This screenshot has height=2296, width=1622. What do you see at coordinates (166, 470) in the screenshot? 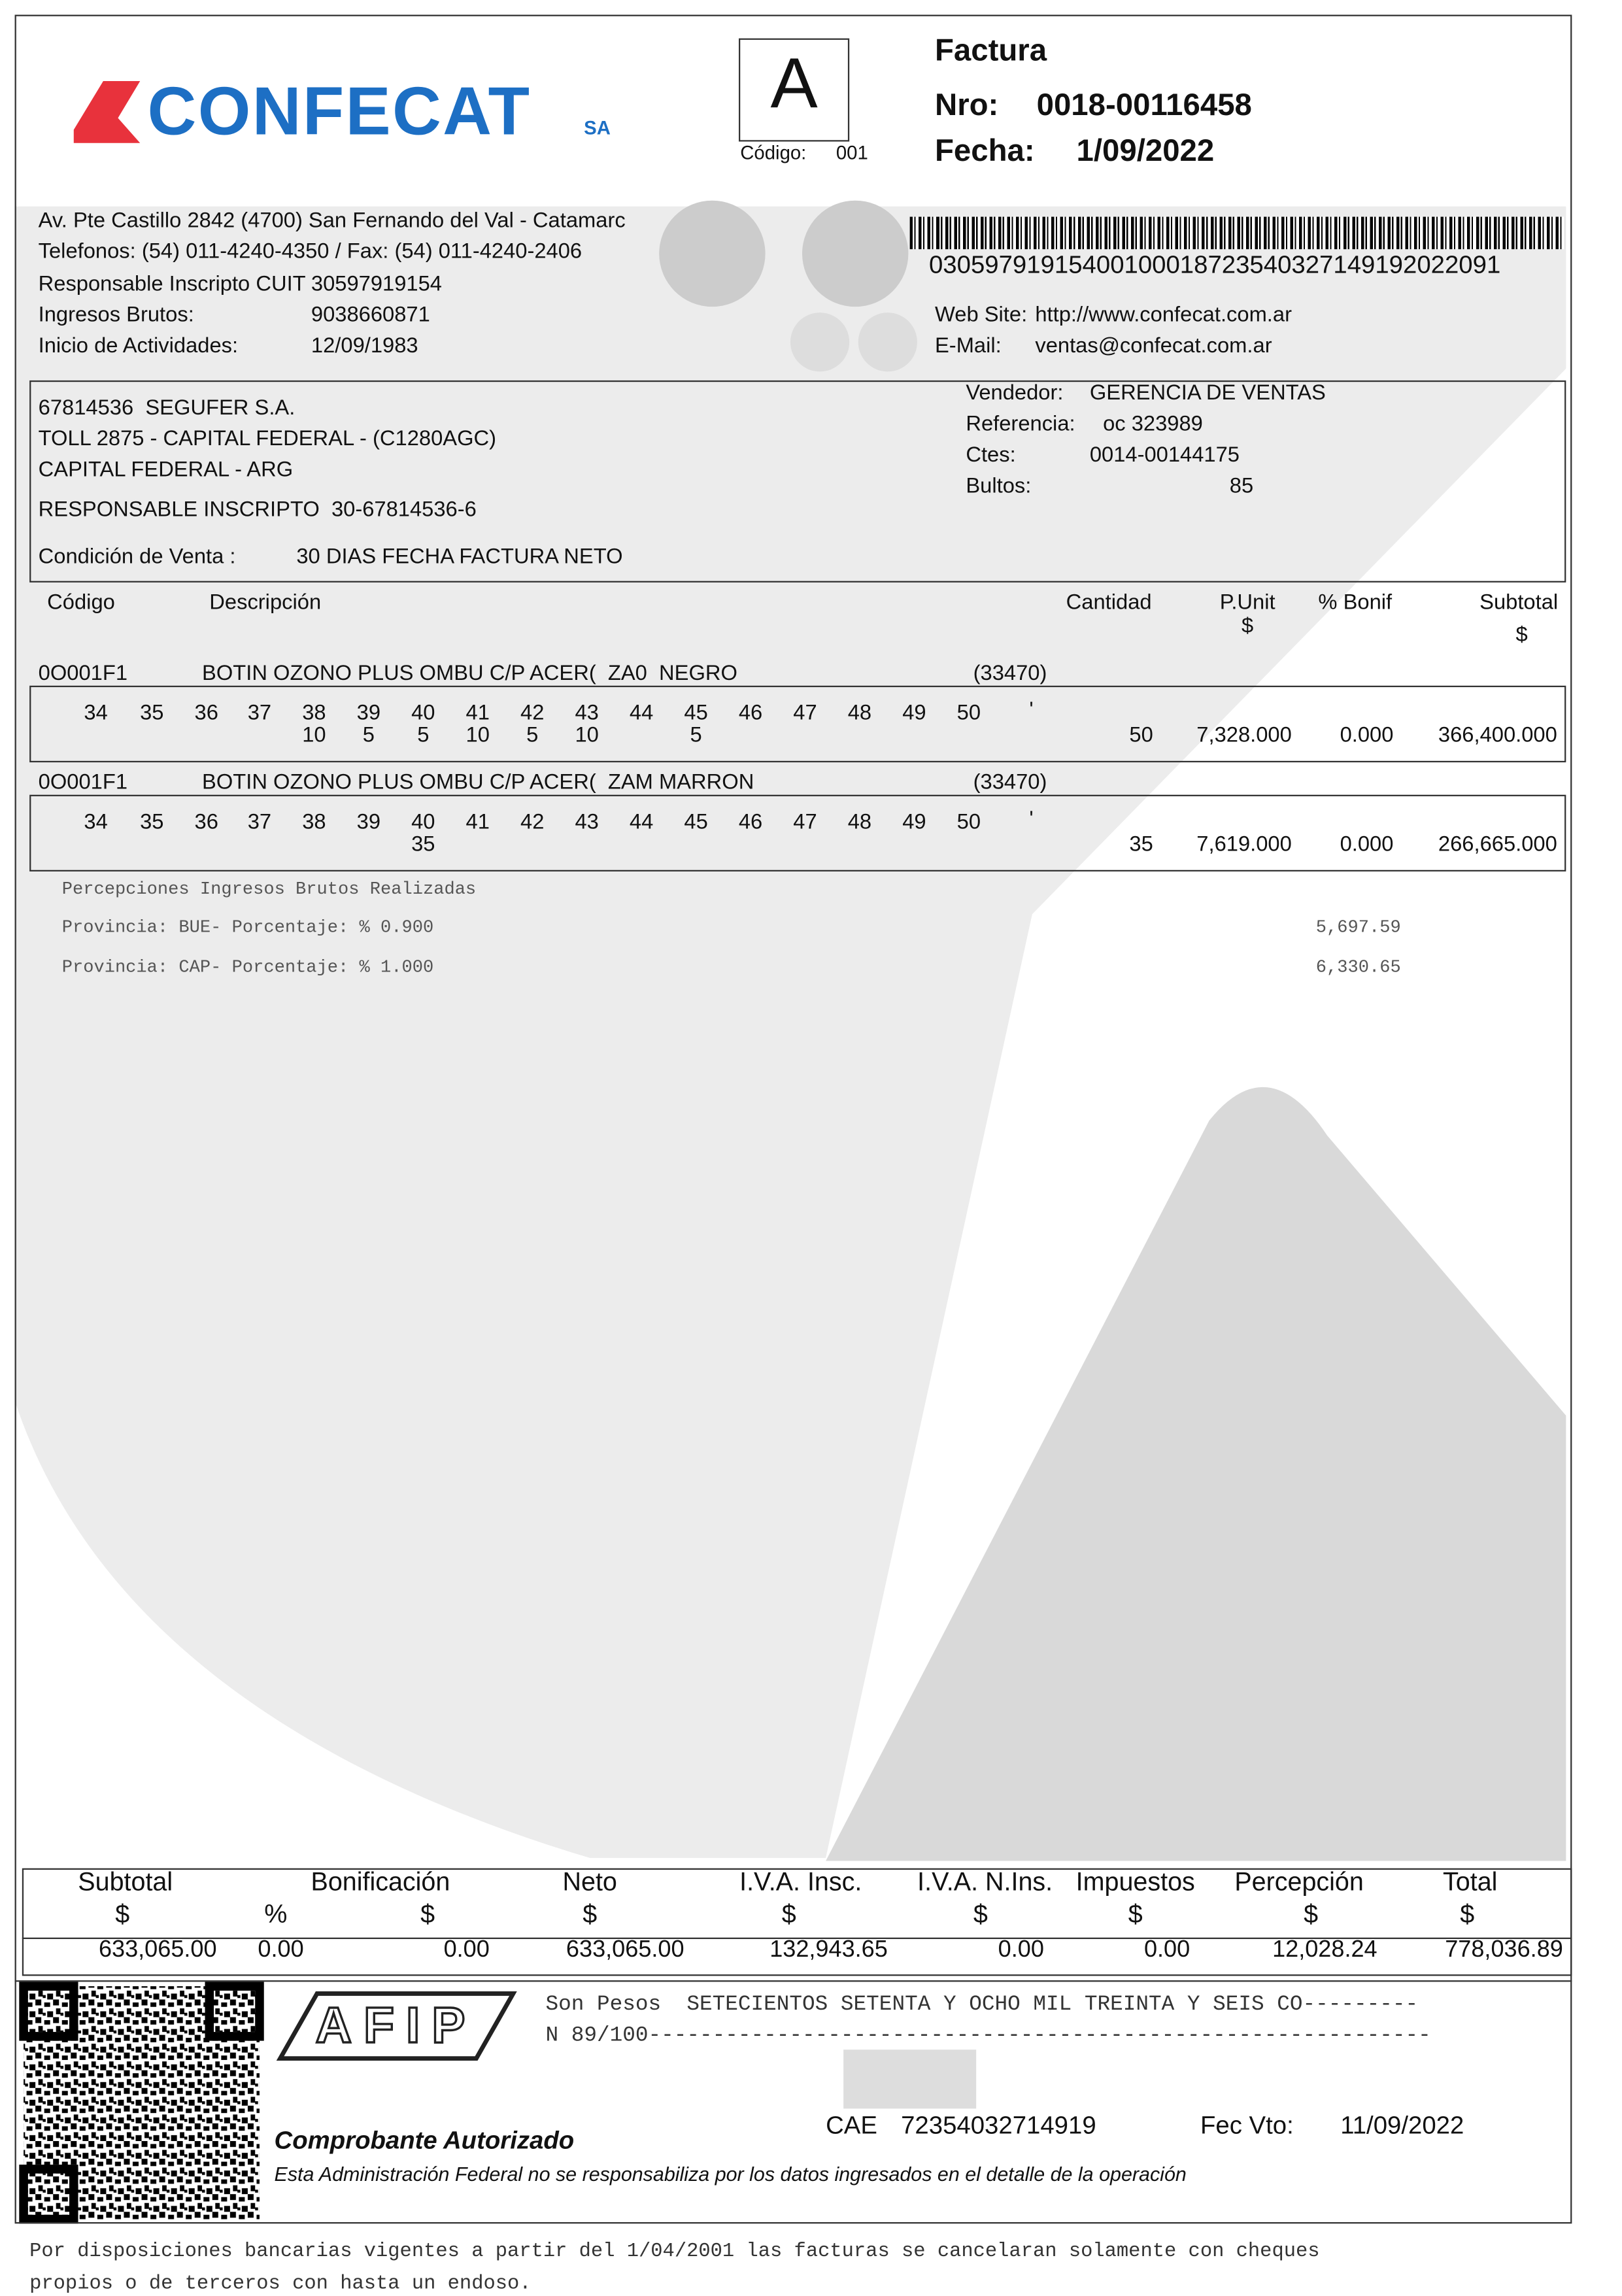
I see `client-line: CAPITAL FEDERAL - ARG` at bounding box center [166, 470].